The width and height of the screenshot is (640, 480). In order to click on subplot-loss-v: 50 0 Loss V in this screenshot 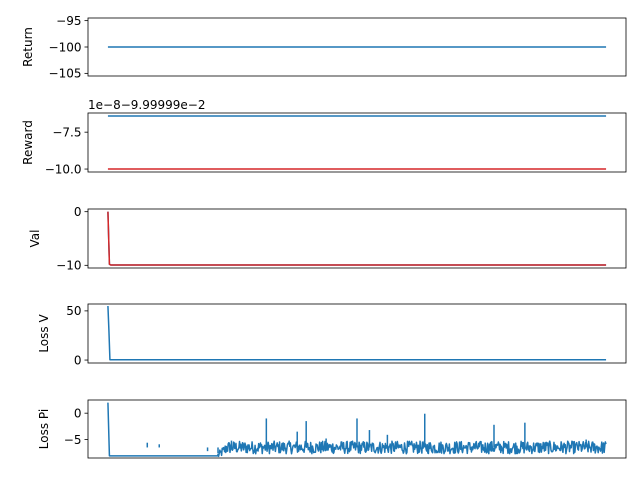, I will do `click(332, 335)`.